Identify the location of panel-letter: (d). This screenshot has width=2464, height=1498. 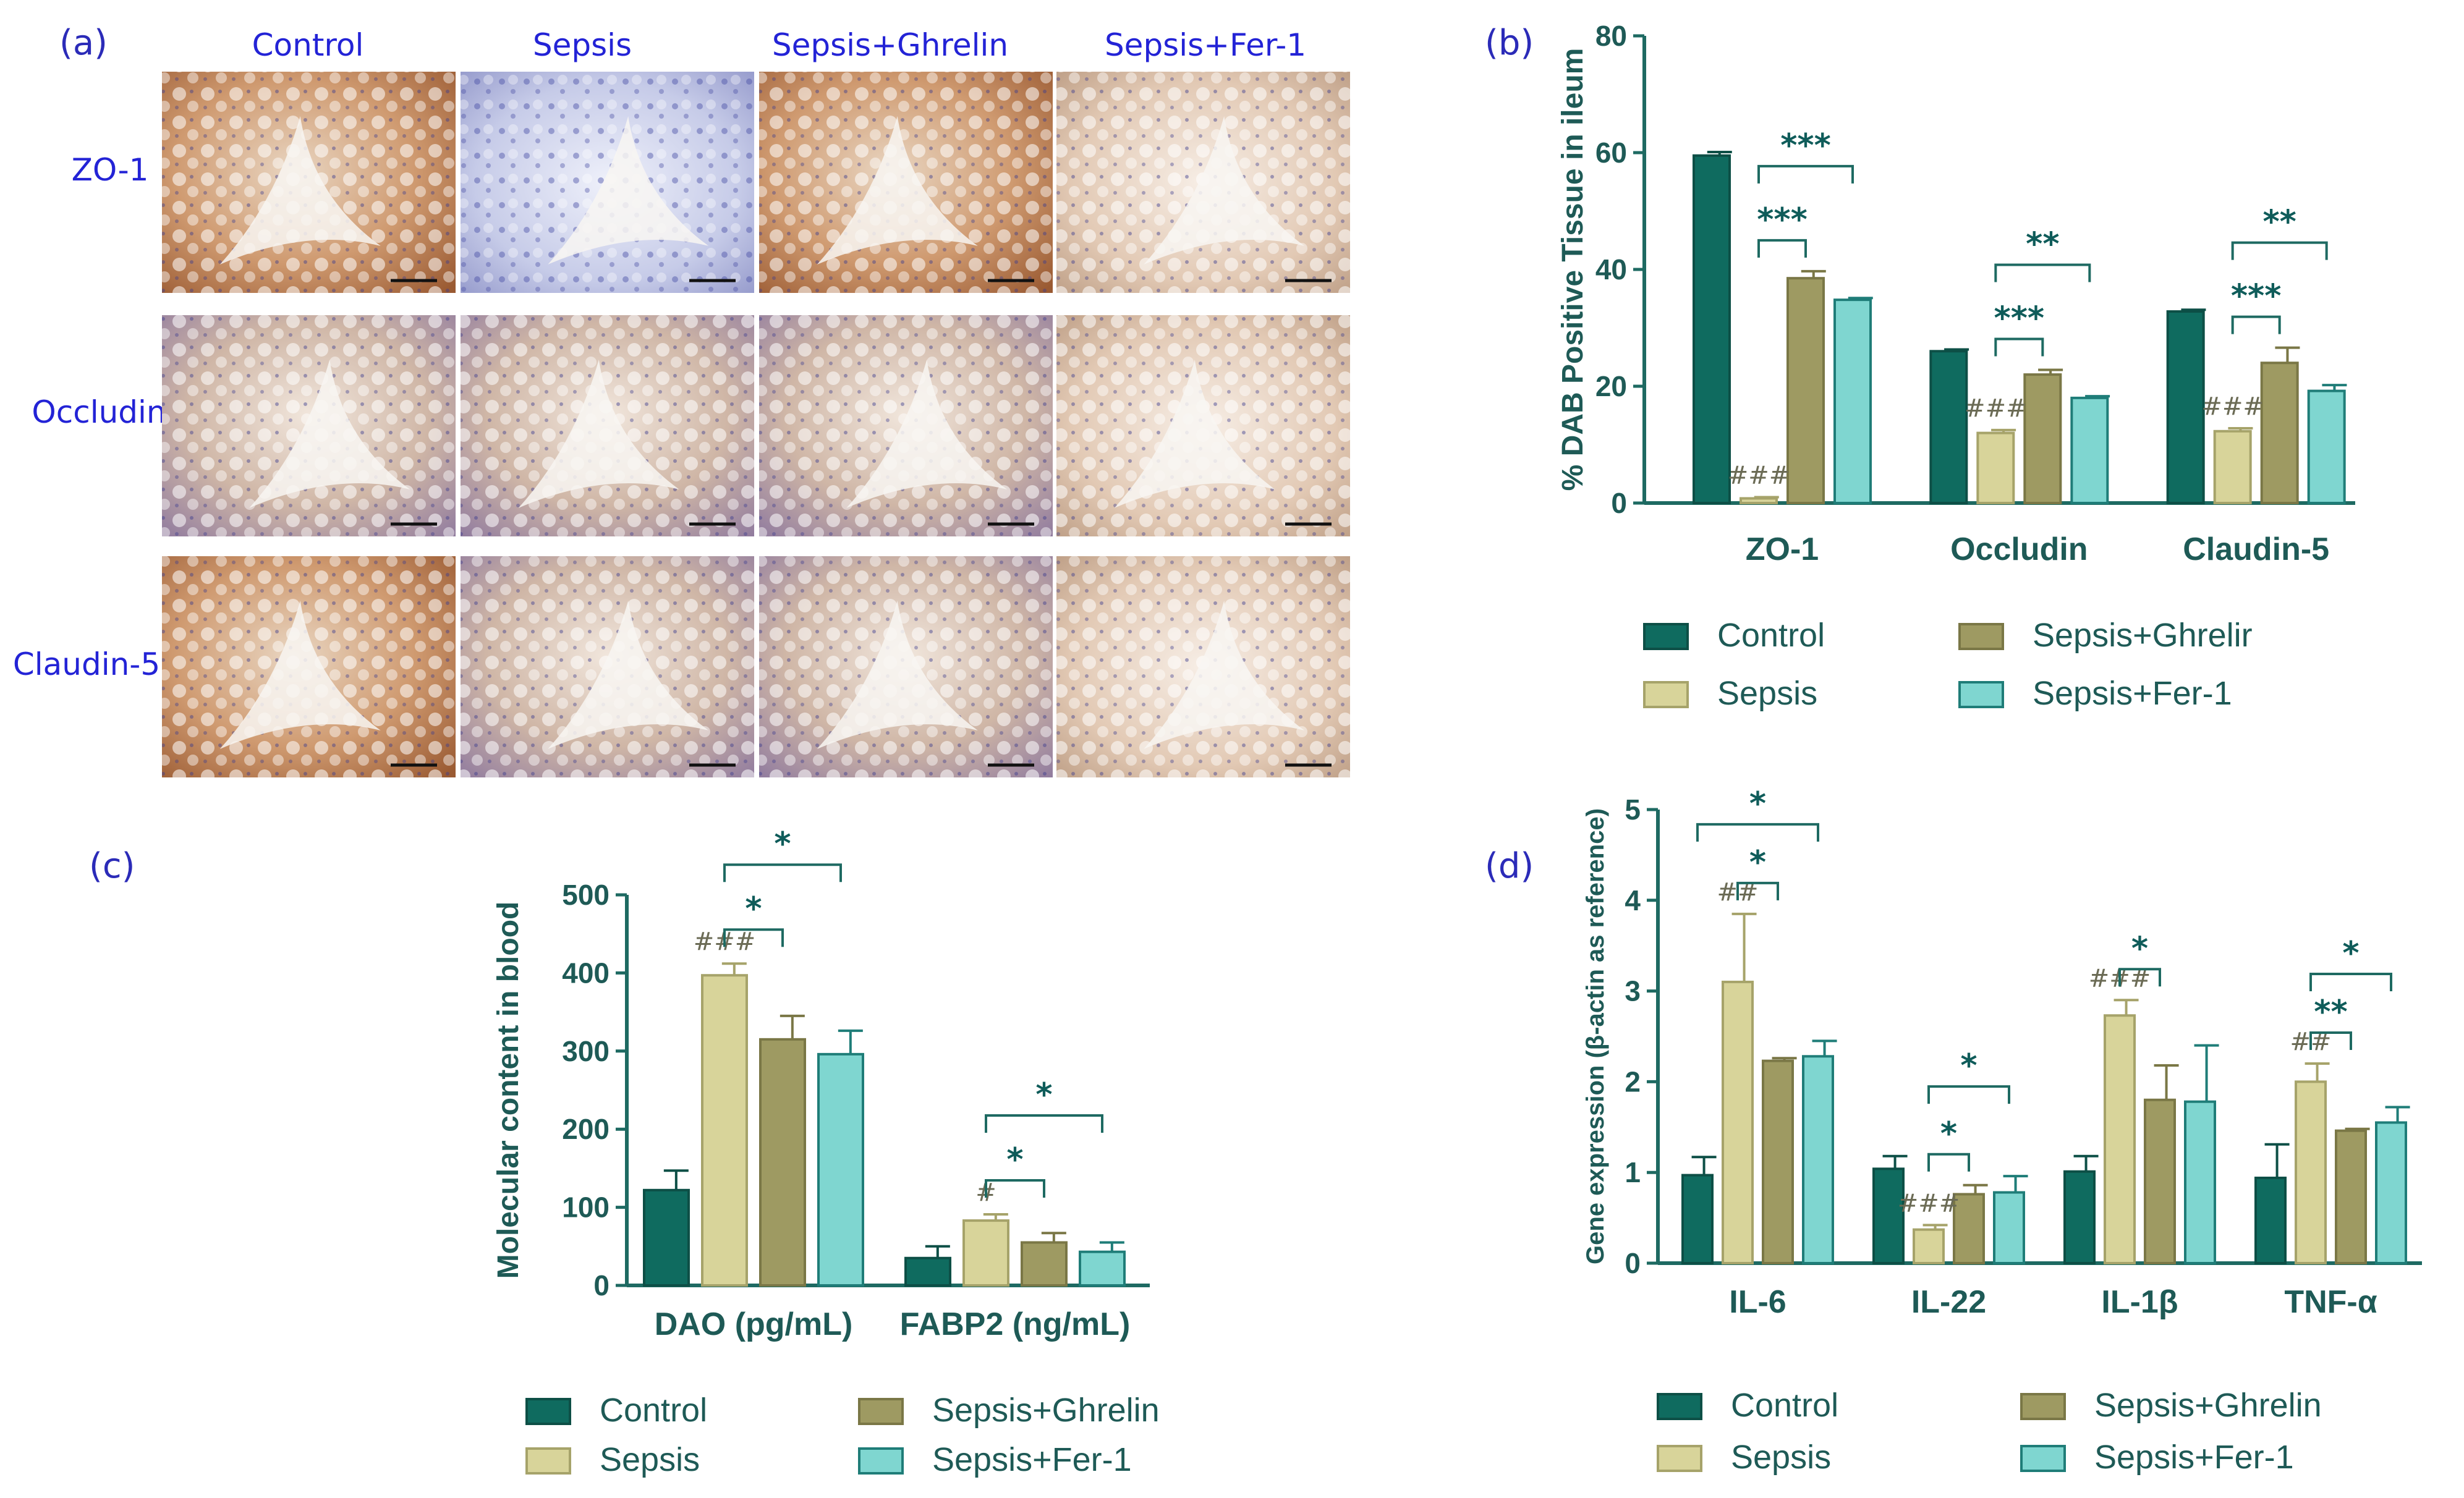
(1509, 866).